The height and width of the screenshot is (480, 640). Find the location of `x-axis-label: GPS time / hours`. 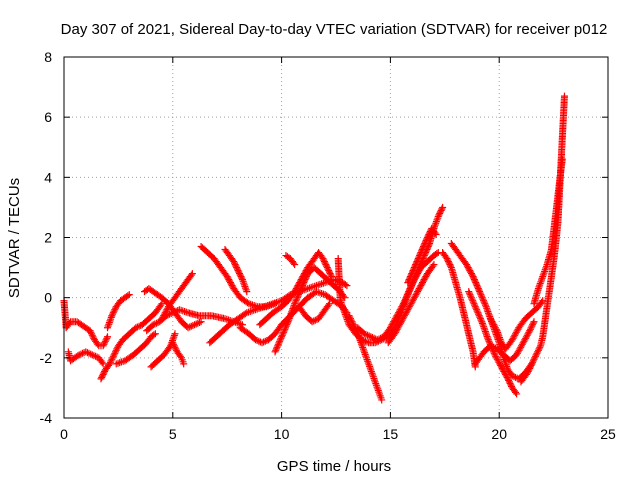

x-axis-label: GPS time / hours is located at coordinates (334, 466).